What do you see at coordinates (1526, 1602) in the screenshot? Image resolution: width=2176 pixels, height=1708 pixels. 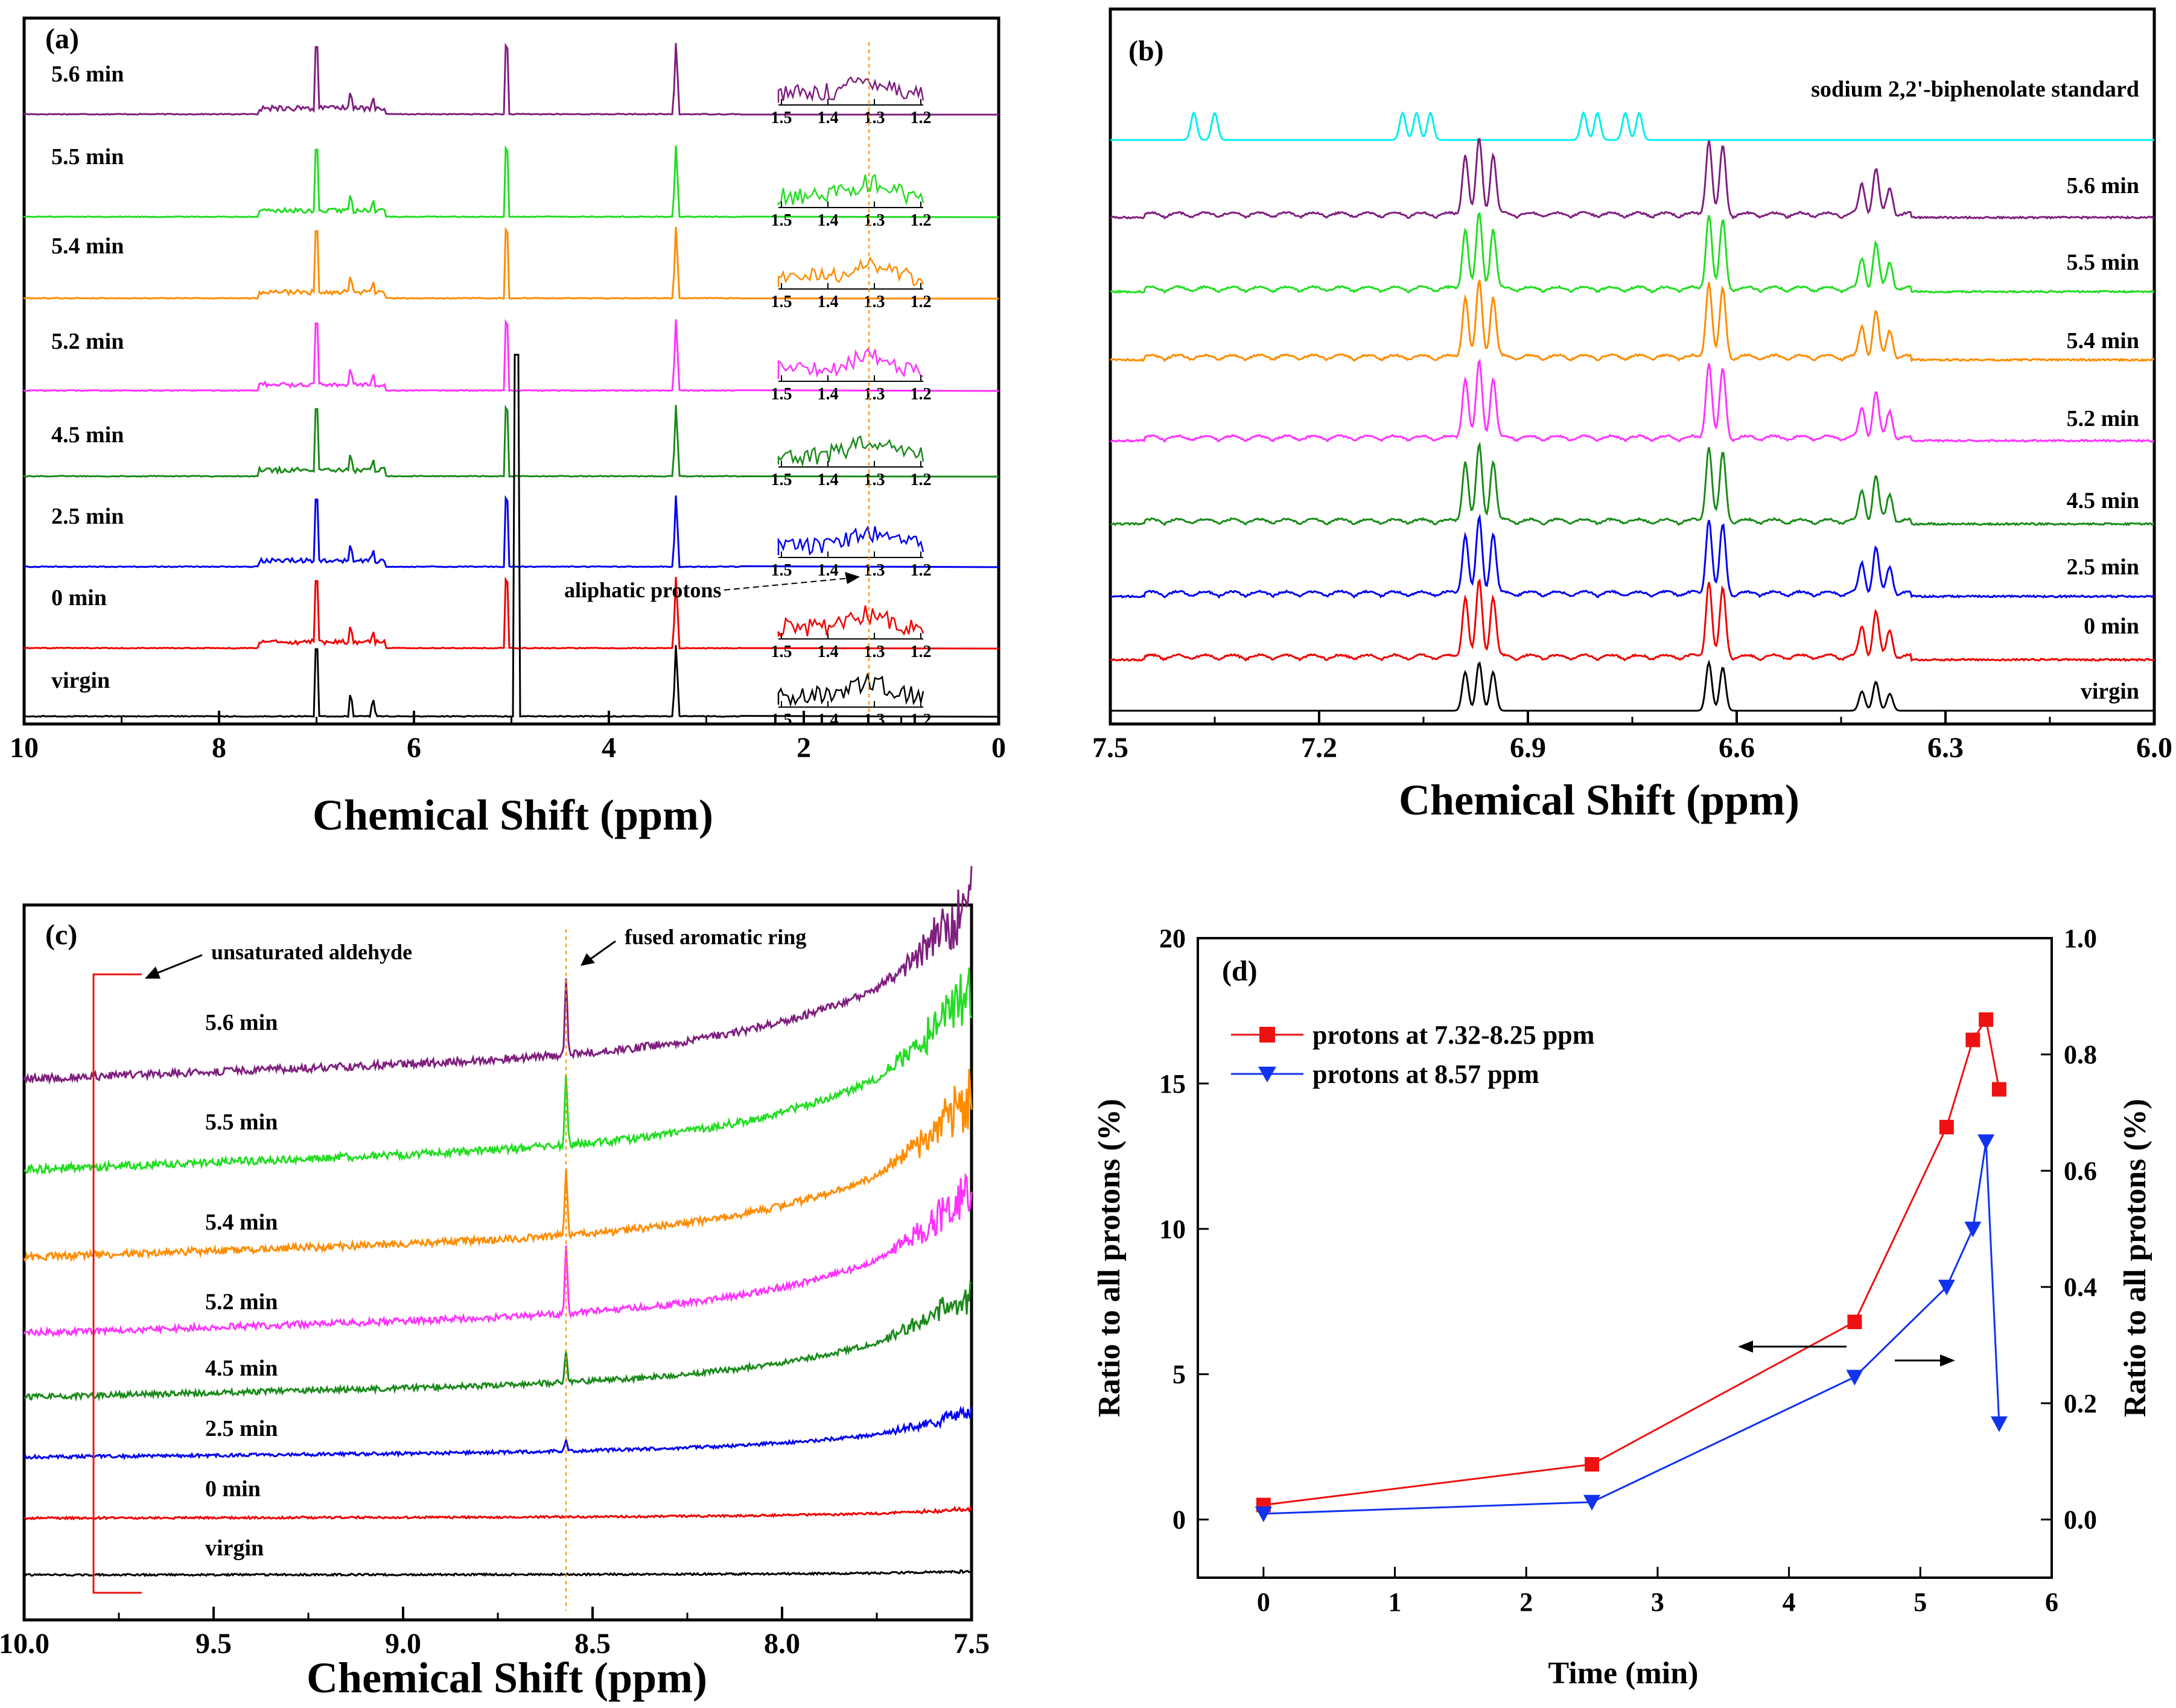 I see `panel-d-x-tick-label: 2` at bounding box center [1526, 1602].